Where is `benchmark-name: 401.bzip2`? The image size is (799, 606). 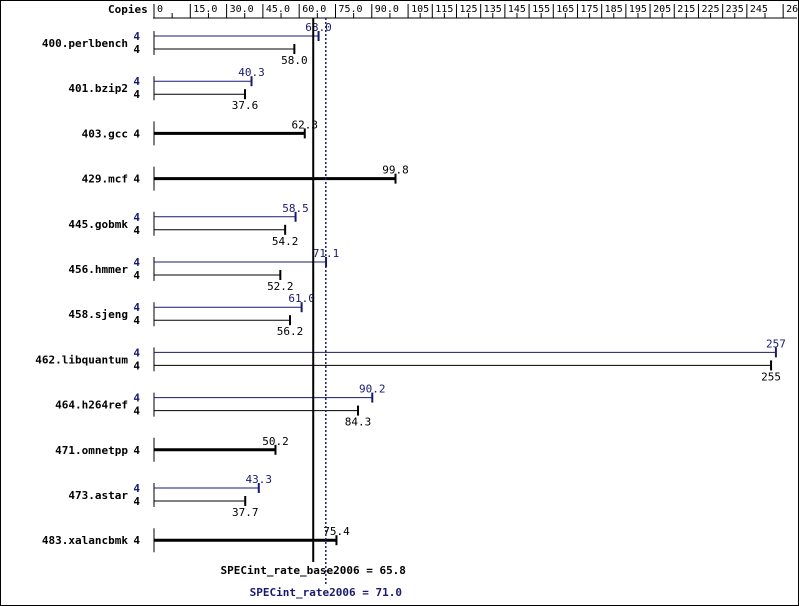 benchmark-name: 401.bzip2 is located at coordinates (98, 88).